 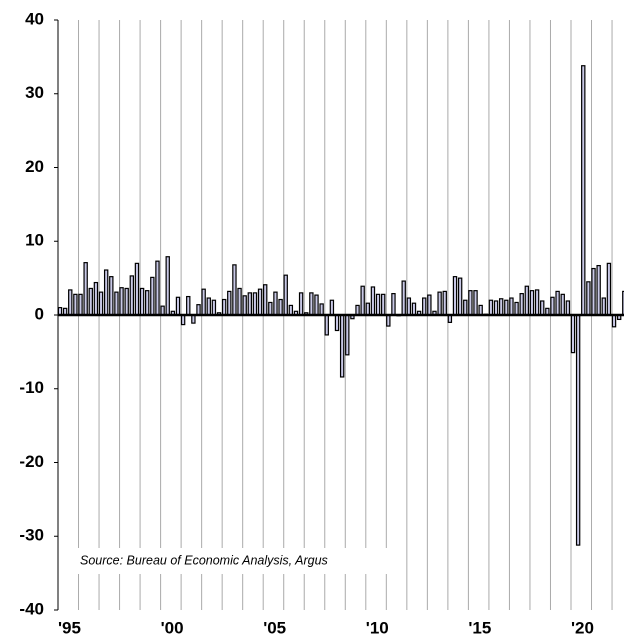 What do you see at coordinates (479, 627) in the screenshot?
I see `x-tick-label: '15` at bounding box center [479, 627].